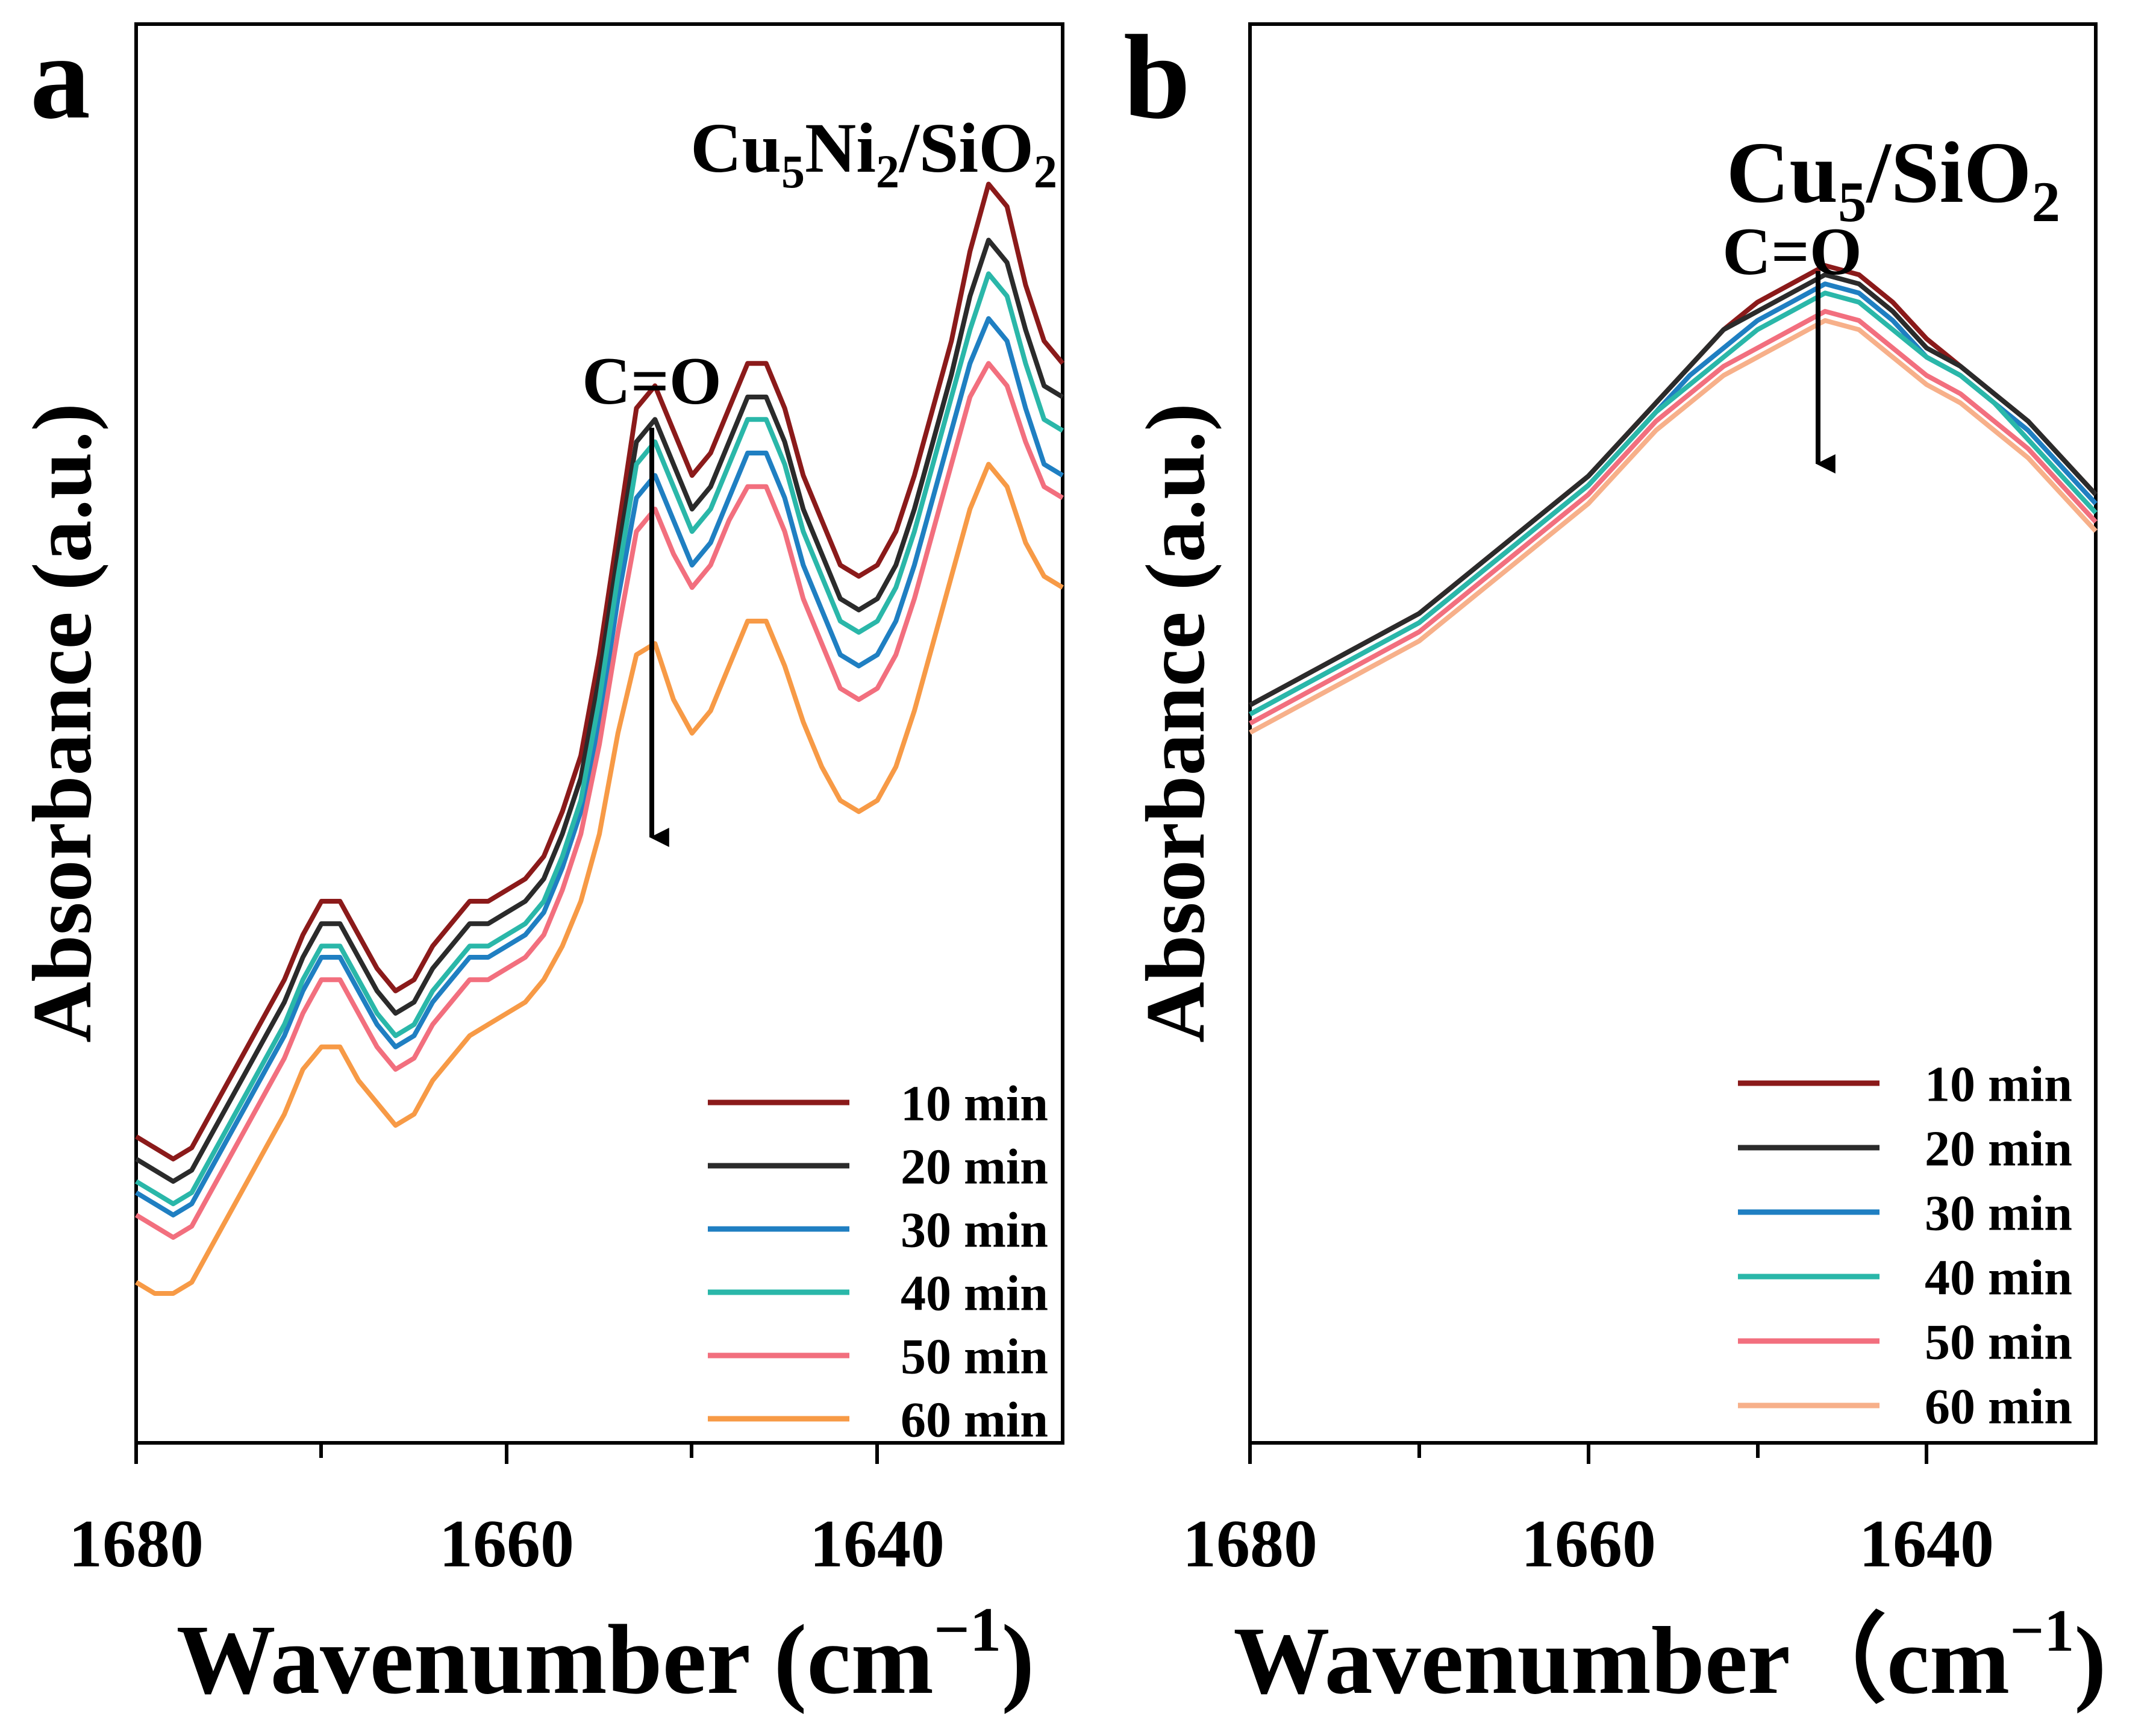 This screenshot has height=1726, width=2156. I want to click on panel-a-legend: 10 min 20 min 30 min 40 min 50 min 60 min, so click(878, 1261).